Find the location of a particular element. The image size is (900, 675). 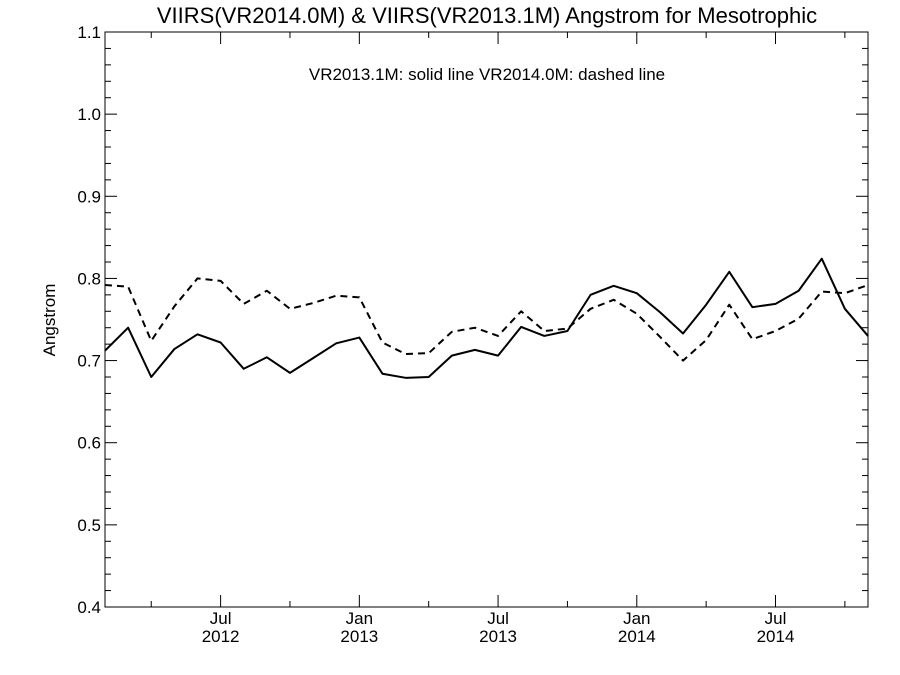

y-tick-label: 0.8 is located at coordinates (89, 278).